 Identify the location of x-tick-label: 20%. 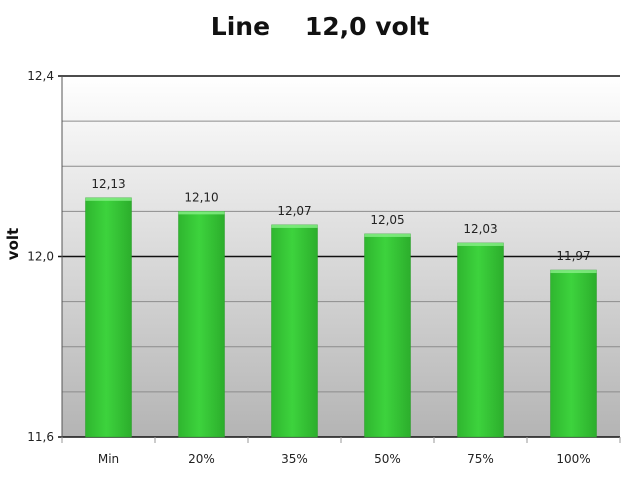
(201, 459).